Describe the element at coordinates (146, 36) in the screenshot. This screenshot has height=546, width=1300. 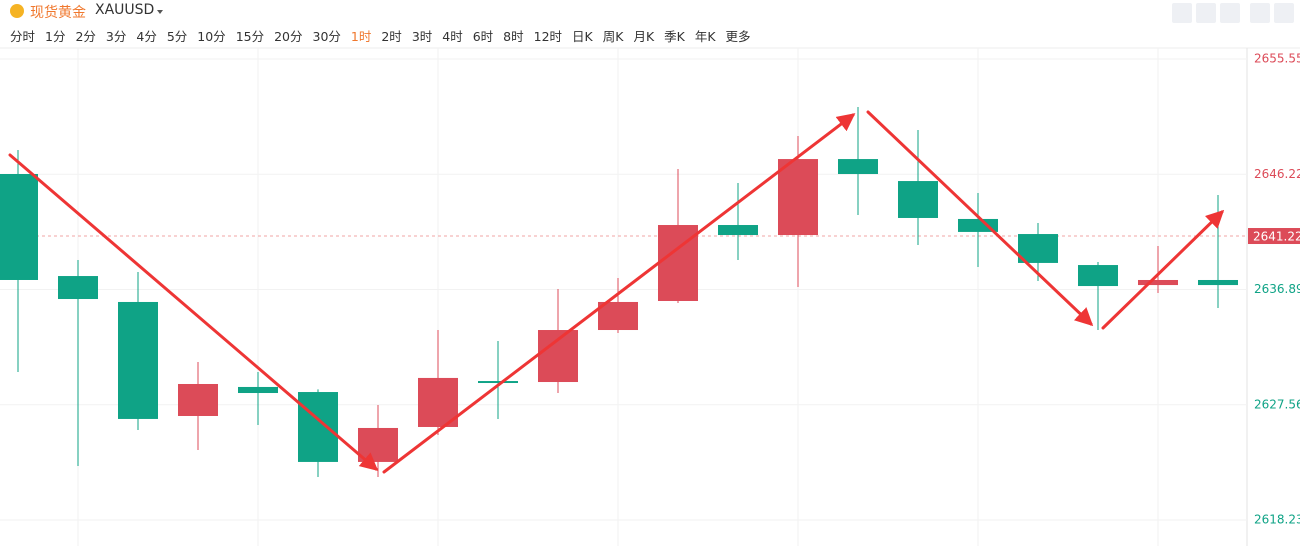
I see `period-tab: 4分` at that location.